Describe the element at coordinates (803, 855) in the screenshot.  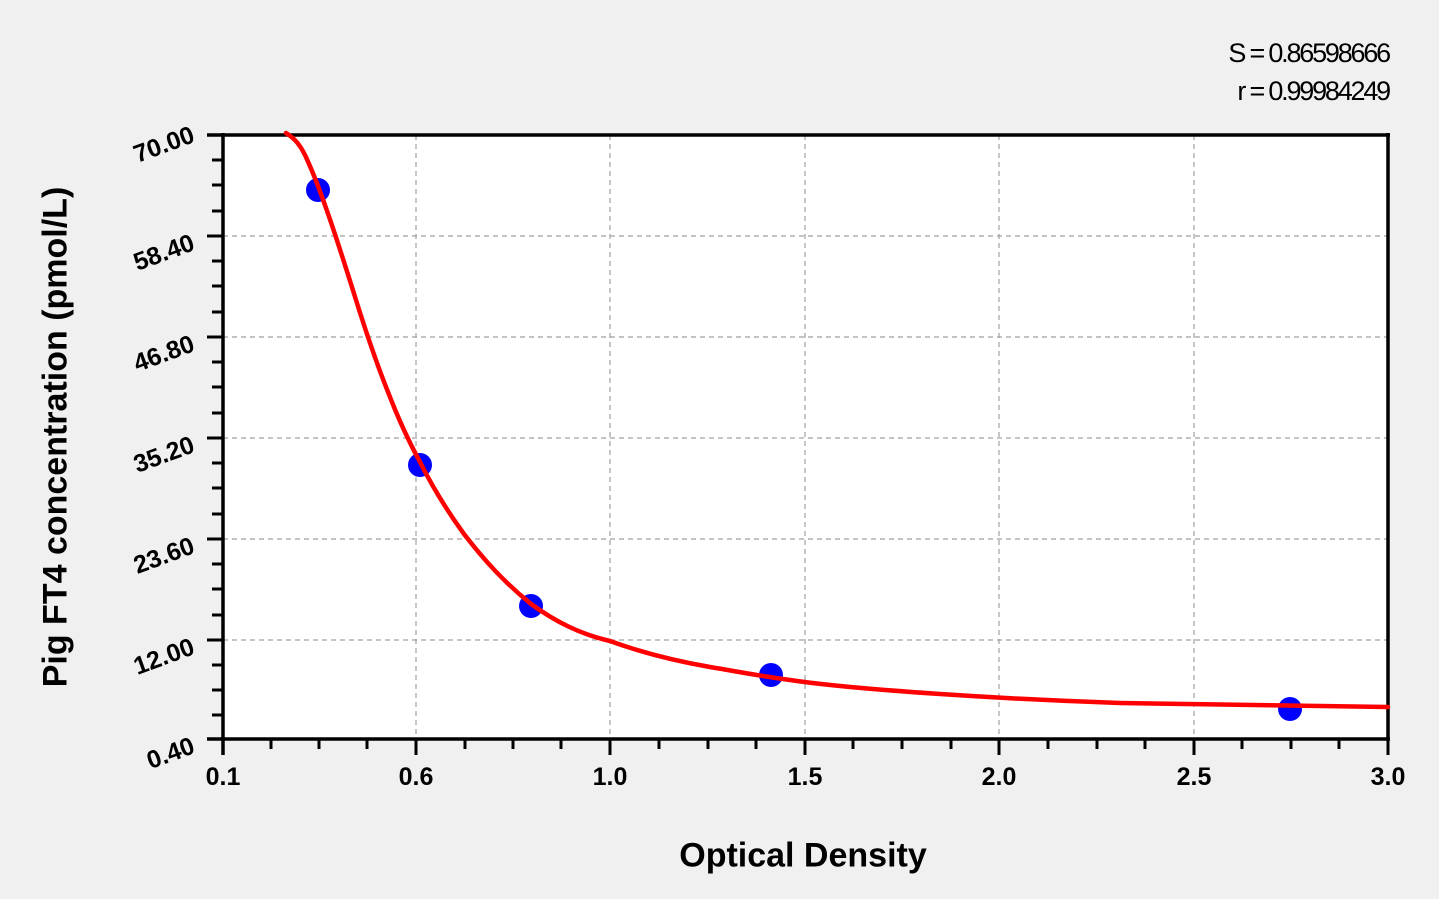
I see `x-axis-title: Optical Density` at that location.